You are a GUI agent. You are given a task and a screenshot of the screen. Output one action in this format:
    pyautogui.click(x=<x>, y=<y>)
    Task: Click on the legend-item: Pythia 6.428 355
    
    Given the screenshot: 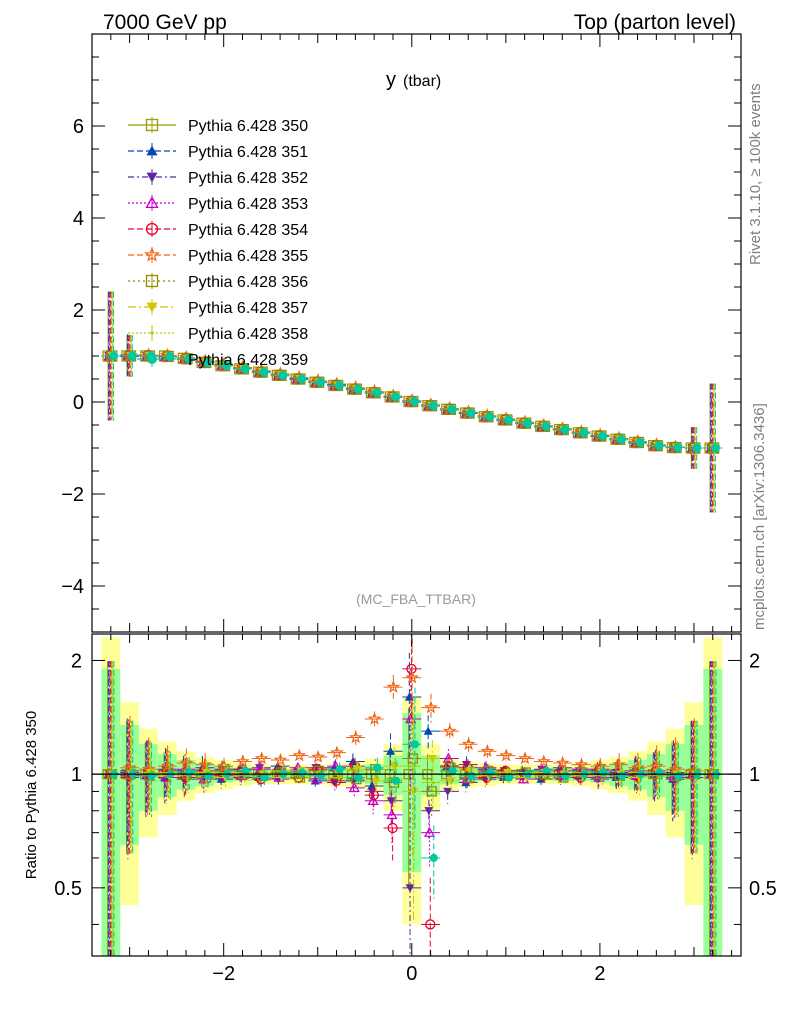 What is the action you would take?
    pyautogui.click(x=218, y=255)
    